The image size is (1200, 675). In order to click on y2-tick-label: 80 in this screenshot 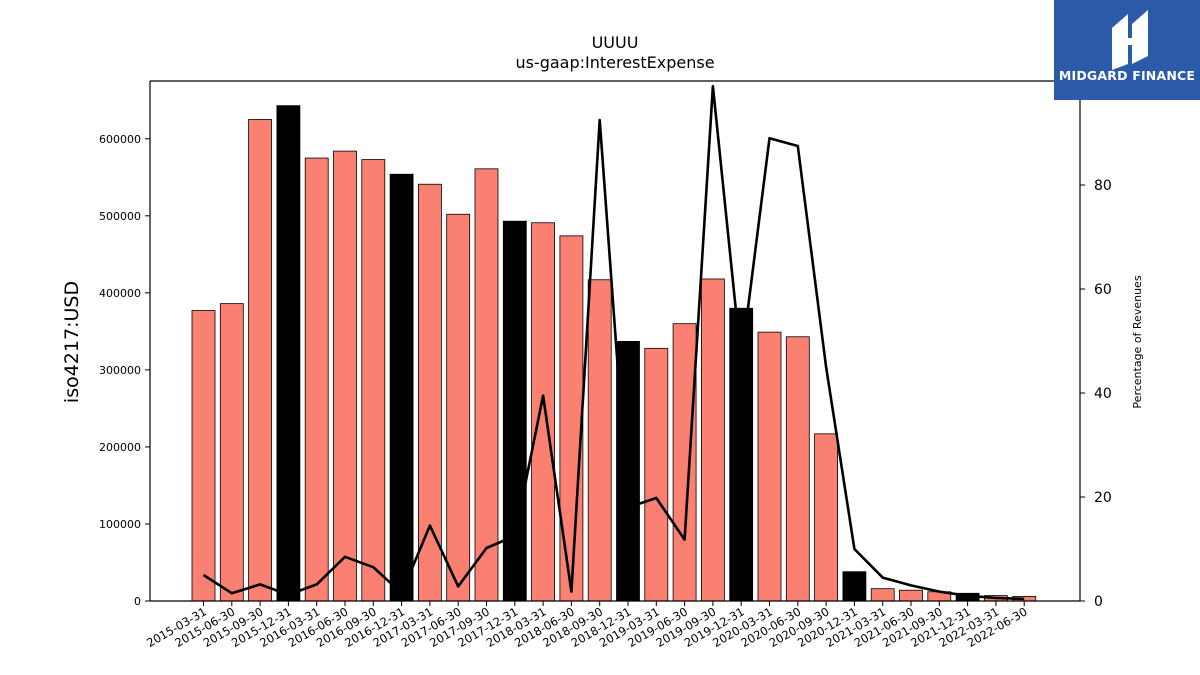, I will do `click(1103, 186)`.